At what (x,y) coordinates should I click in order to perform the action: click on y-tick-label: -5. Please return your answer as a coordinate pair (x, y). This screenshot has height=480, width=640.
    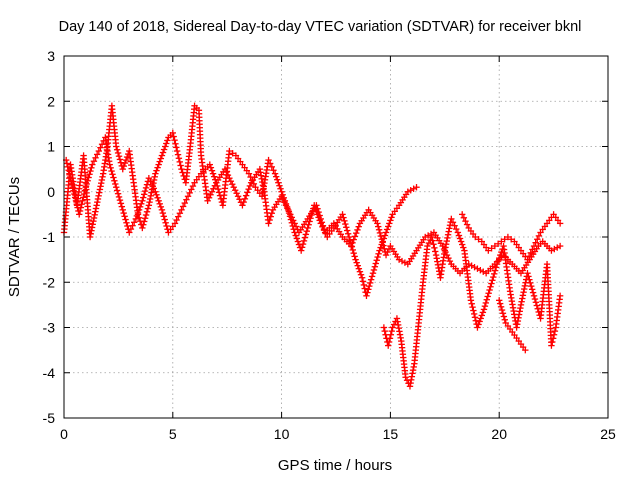
    Looking at the image, I should click on (49, 418).